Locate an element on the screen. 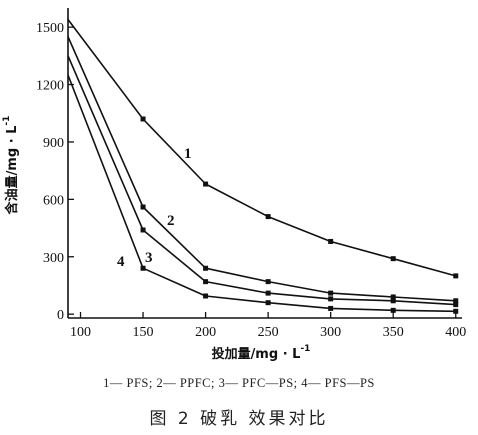 This screenshot has width=478, height=435. series-label-4: 4 is located at coordinates (121, 262).